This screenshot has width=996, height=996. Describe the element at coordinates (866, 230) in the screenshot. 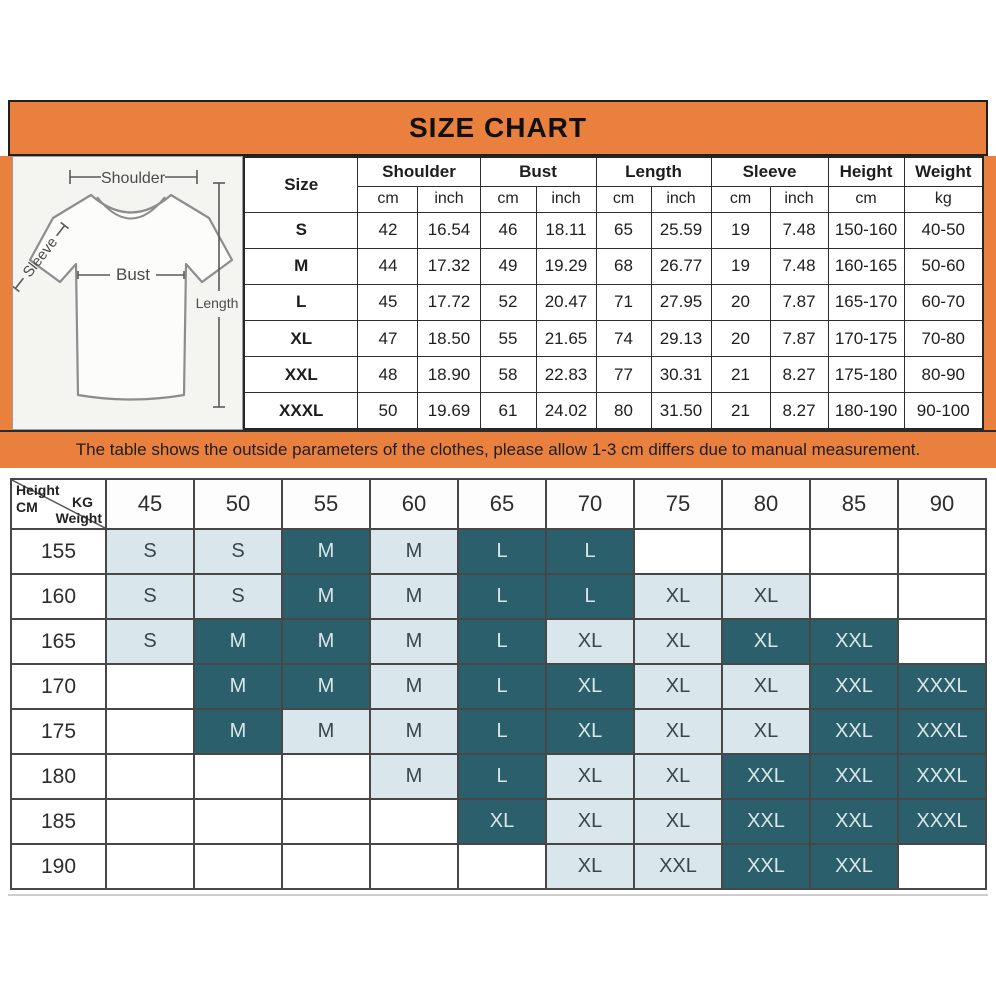

I see `size-value-cell: 150-160` at that location.